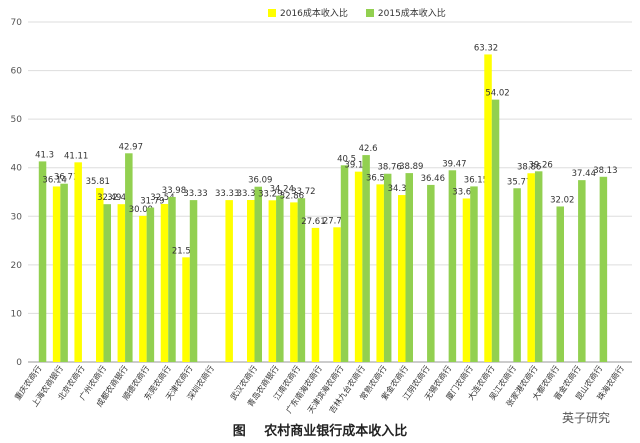 This screenshot has height=443, width=640. Describe the element at coordinates (239, 431) in the screenshot. I see `figure-label: 图` at that location.